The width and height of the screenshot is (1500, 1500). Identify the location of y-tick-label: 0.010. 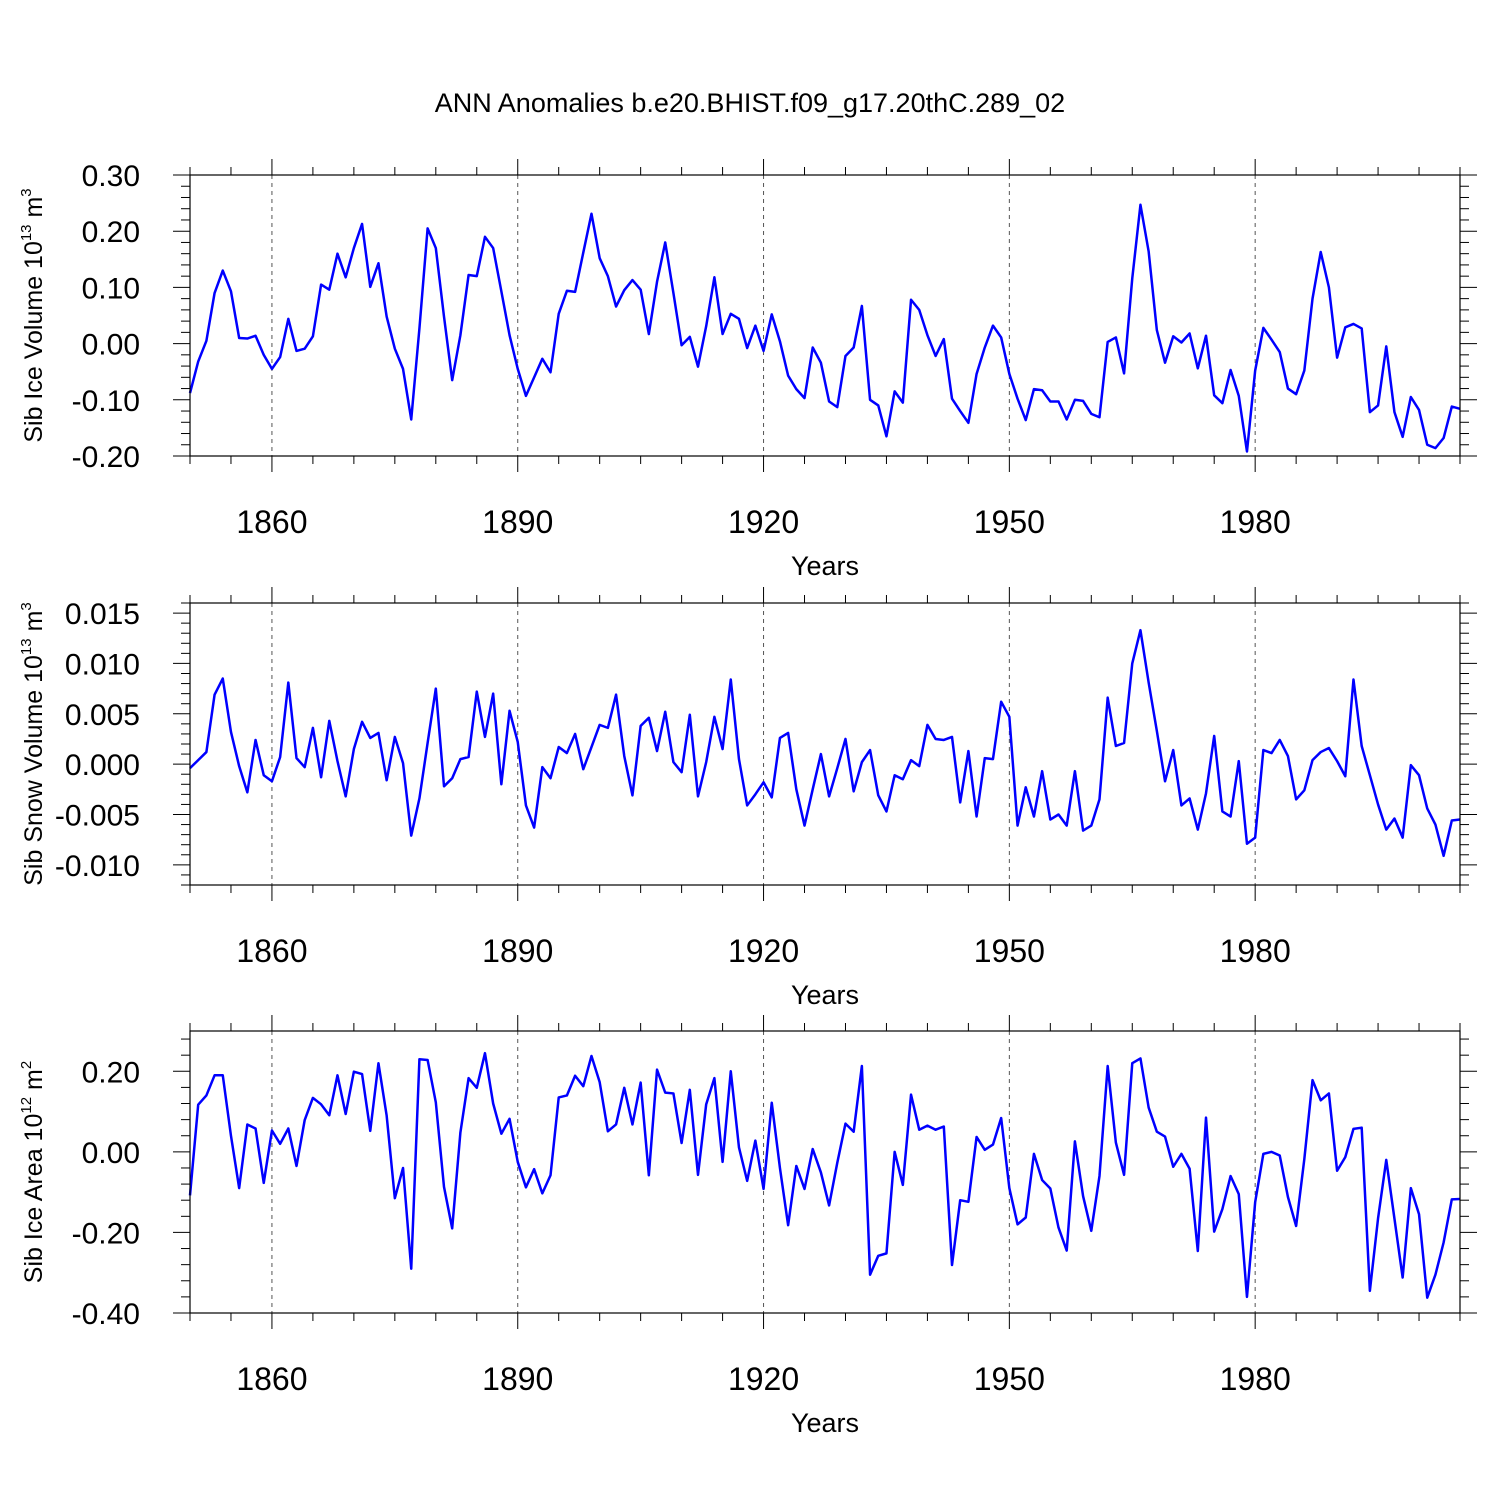
(102, 664).